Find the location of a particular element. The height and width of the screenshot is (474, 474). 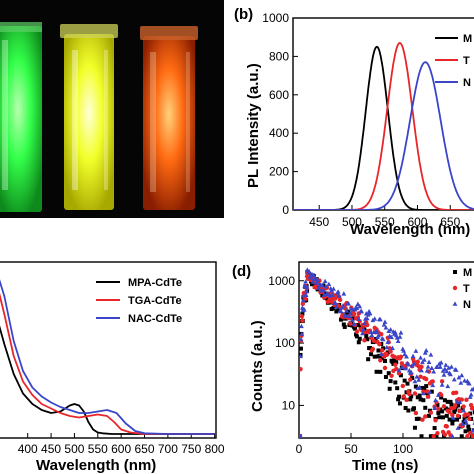

panel-d-points is located at coordinates (386, 352).